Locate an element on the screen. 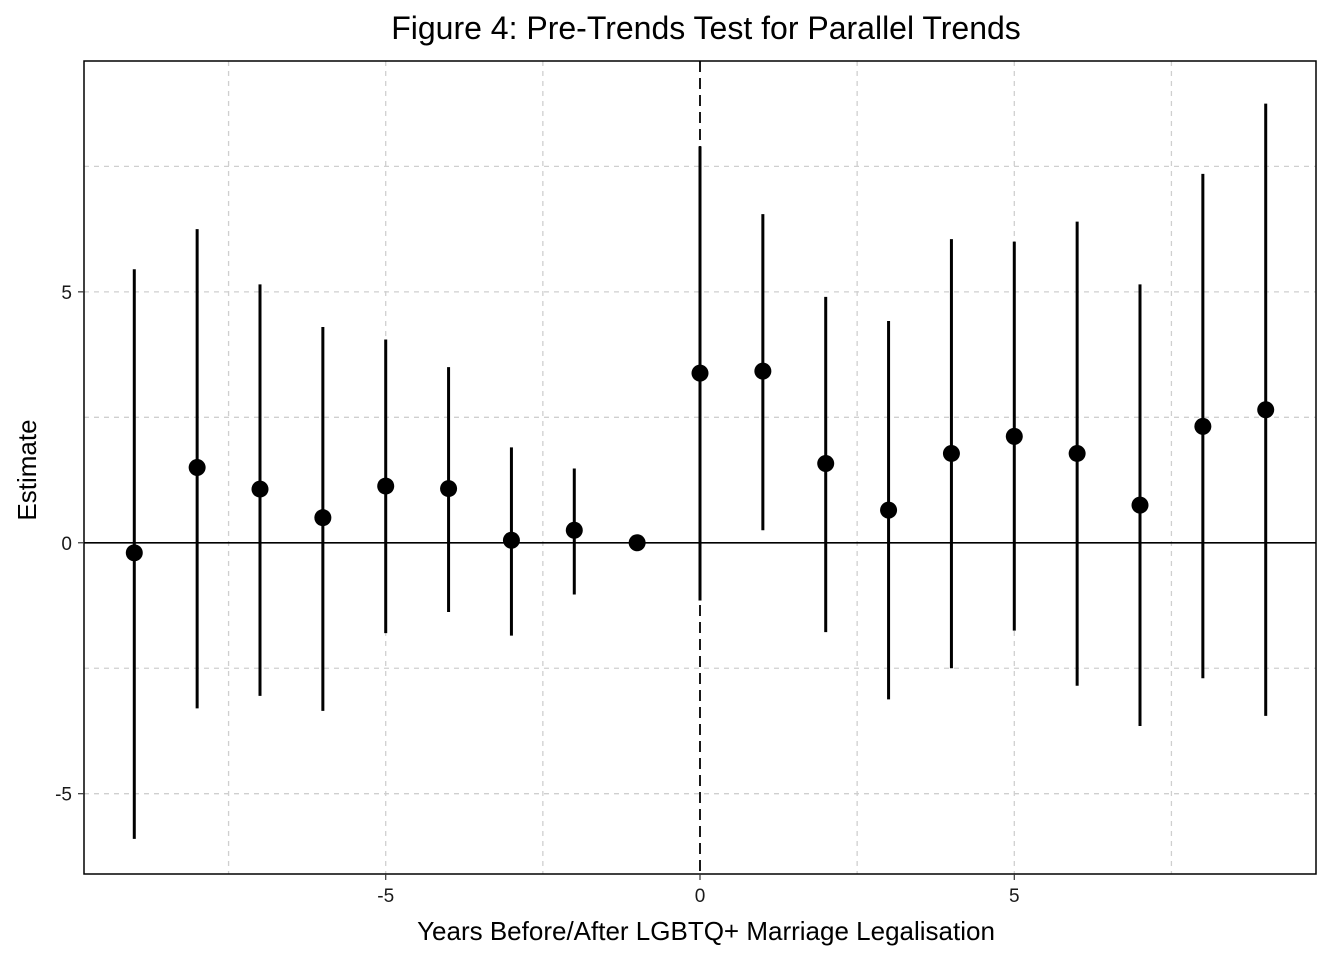 The image size is (1344, 960). y-axis-ticks: -5 0 5 is located at coordinates (69, 544).